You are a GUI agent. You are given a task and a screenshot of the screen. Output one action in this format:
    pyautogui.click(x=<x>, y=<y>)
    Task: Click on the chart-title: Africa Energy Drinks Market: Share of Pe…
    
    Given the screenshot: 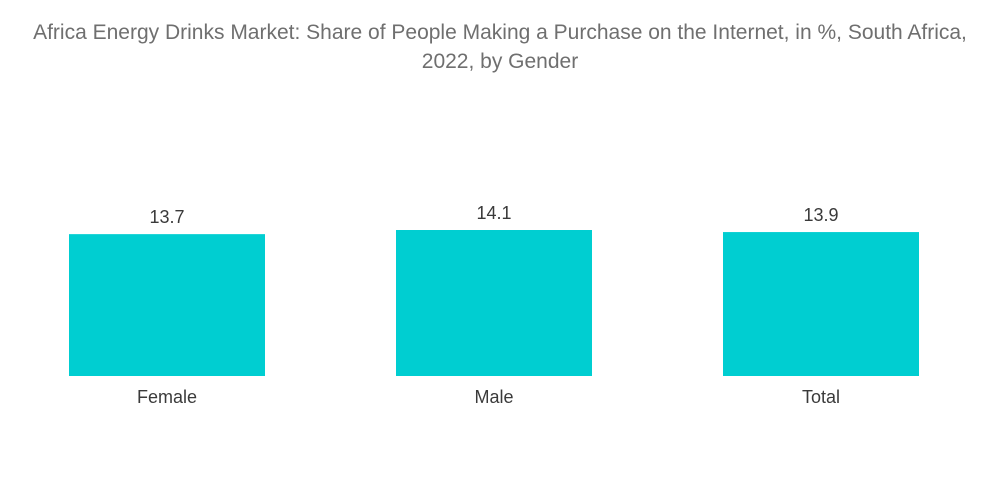 What is the action you would take?
    pyautogui.click(x=500, y=47)
    